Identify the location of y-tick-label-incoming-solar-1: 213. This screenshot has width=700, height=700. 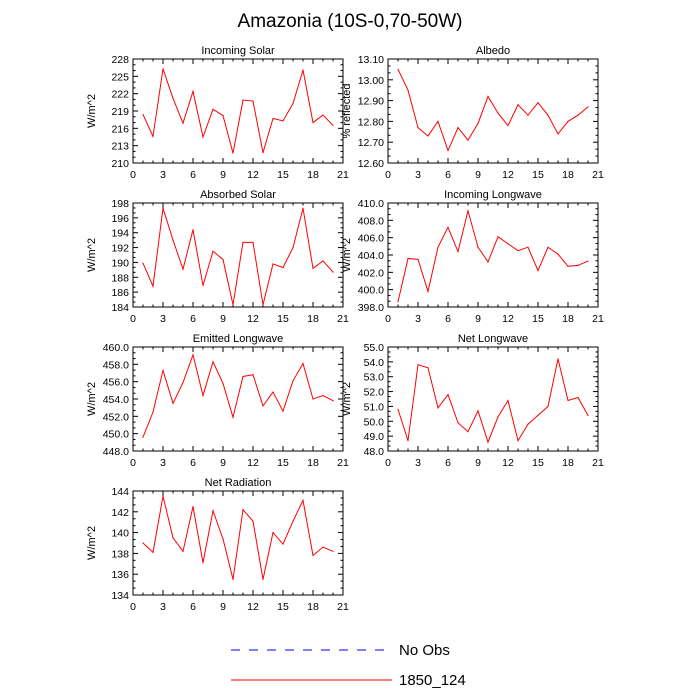
(120, 147).